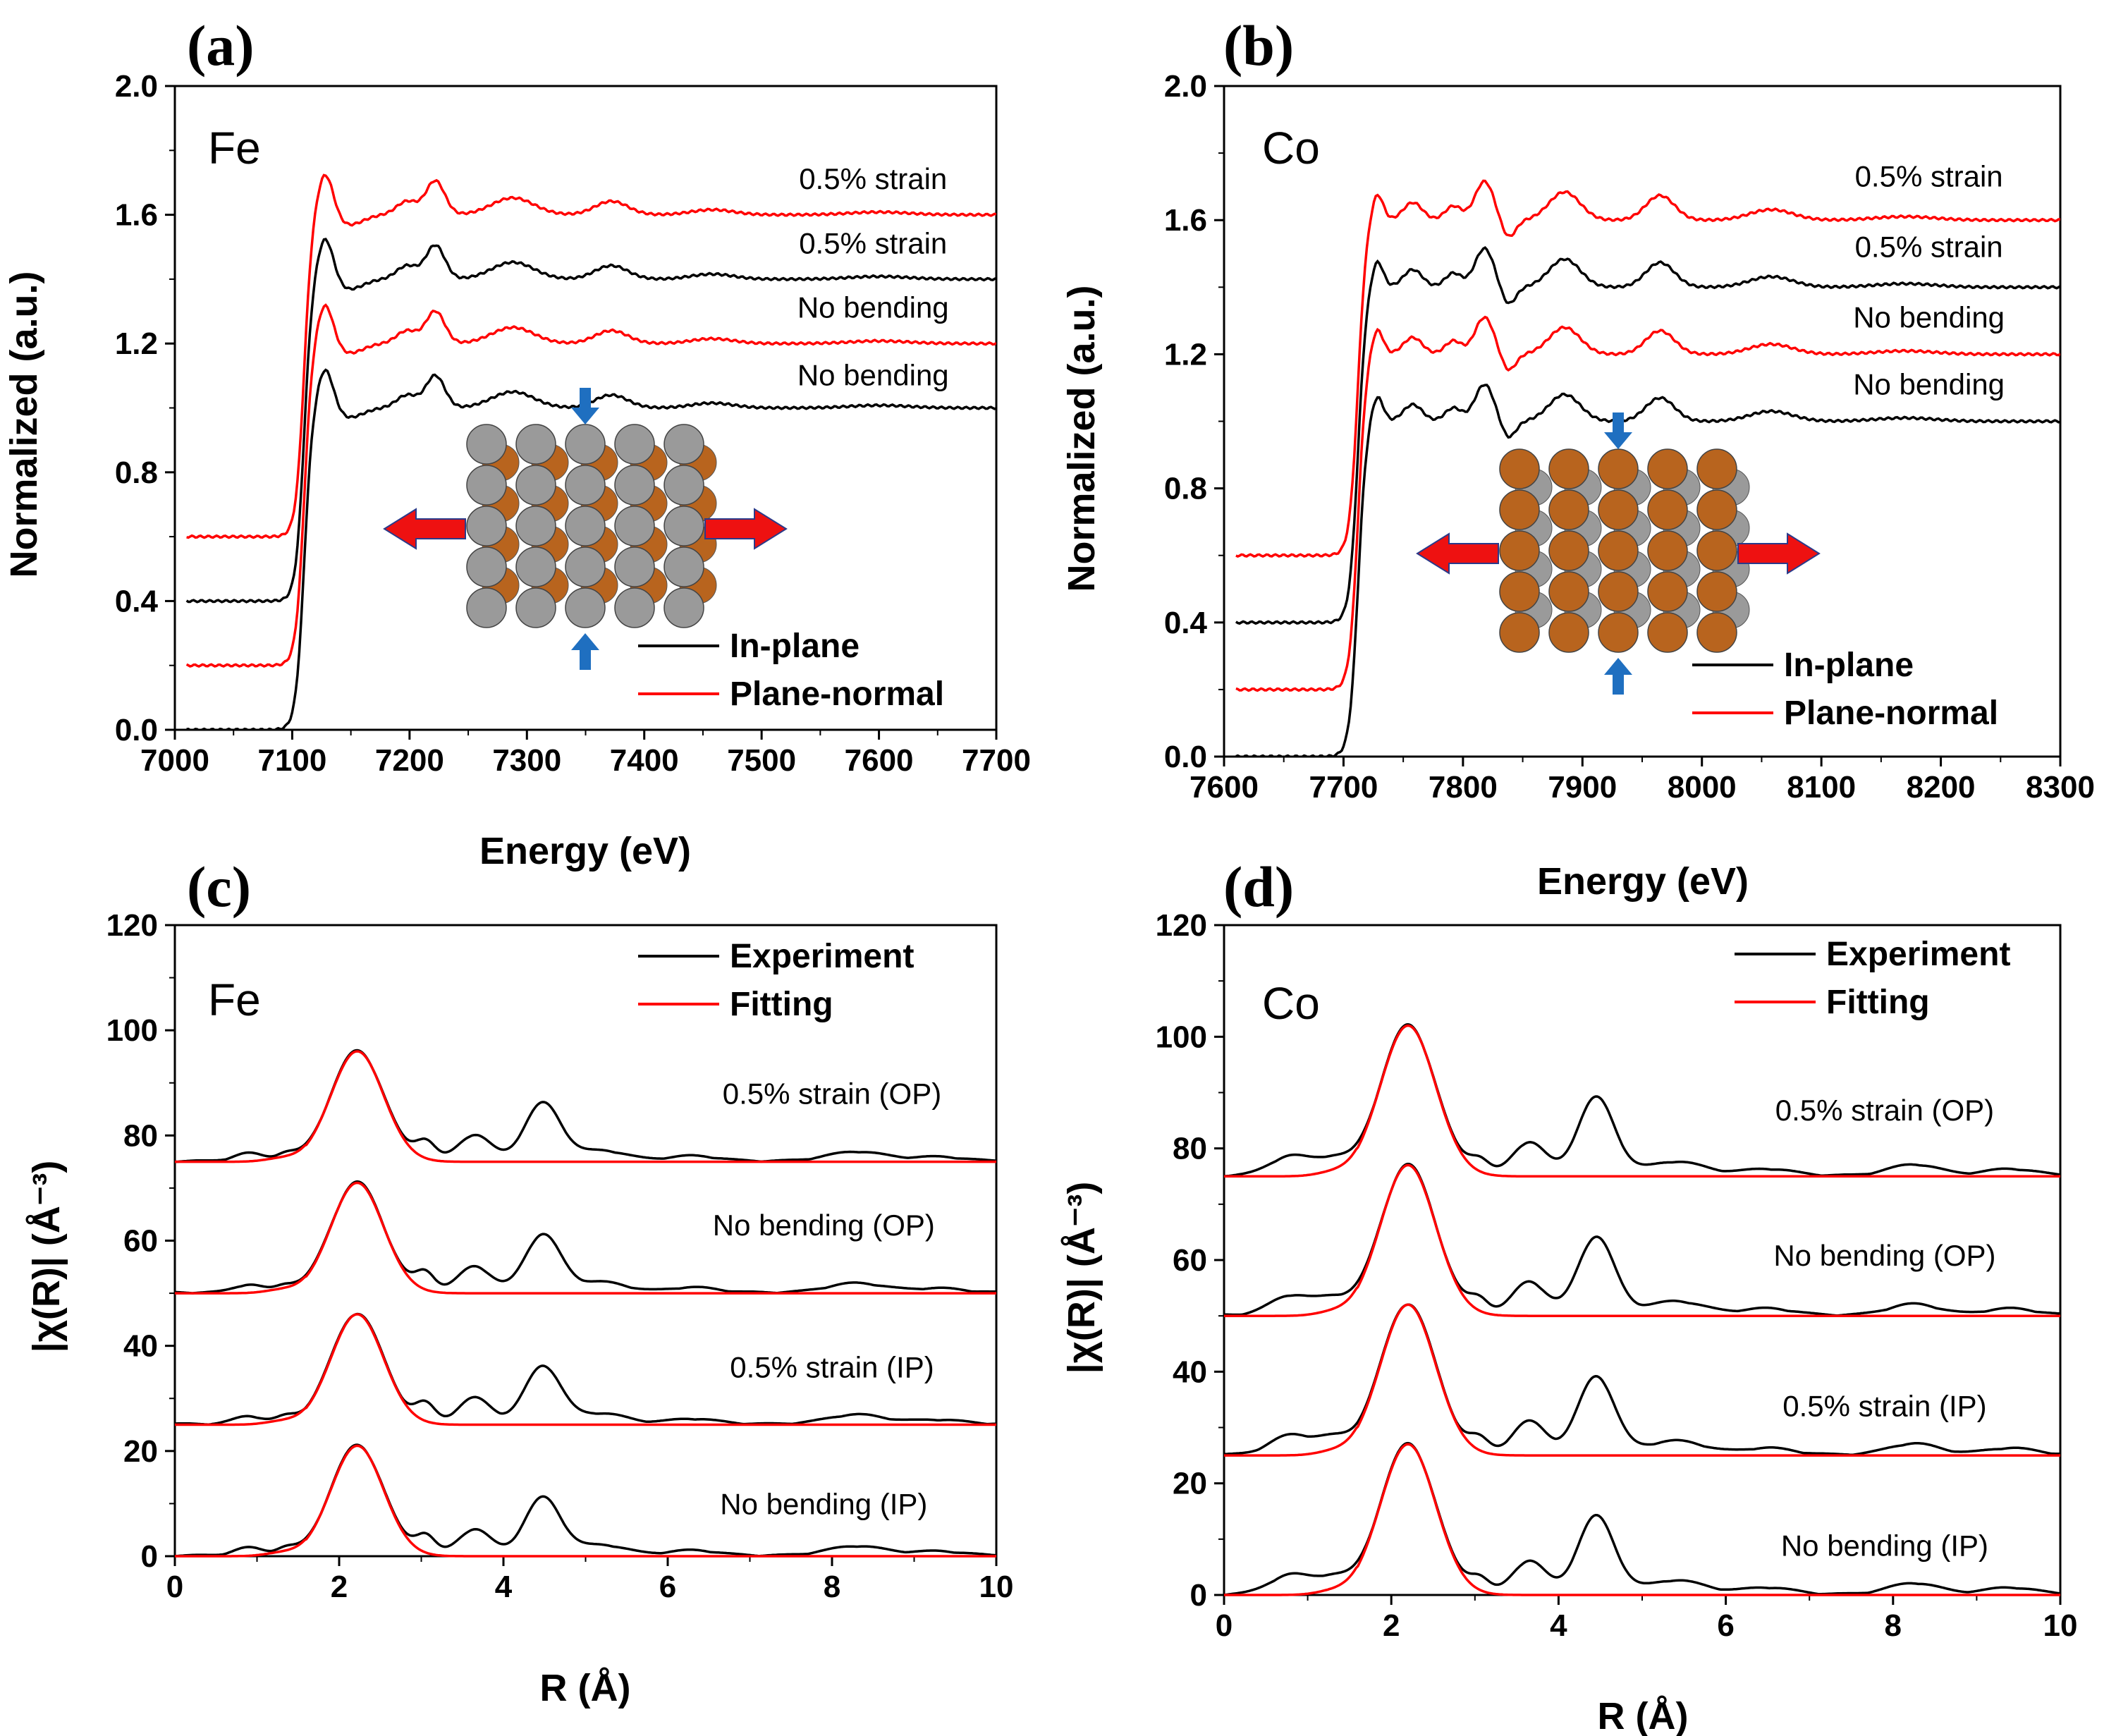 This screenshot has width=2116, height=1736. Describe the element at coordinates (585, 851) in the screenshot. I see `x-axis-title: Energy (eV)` at that location.